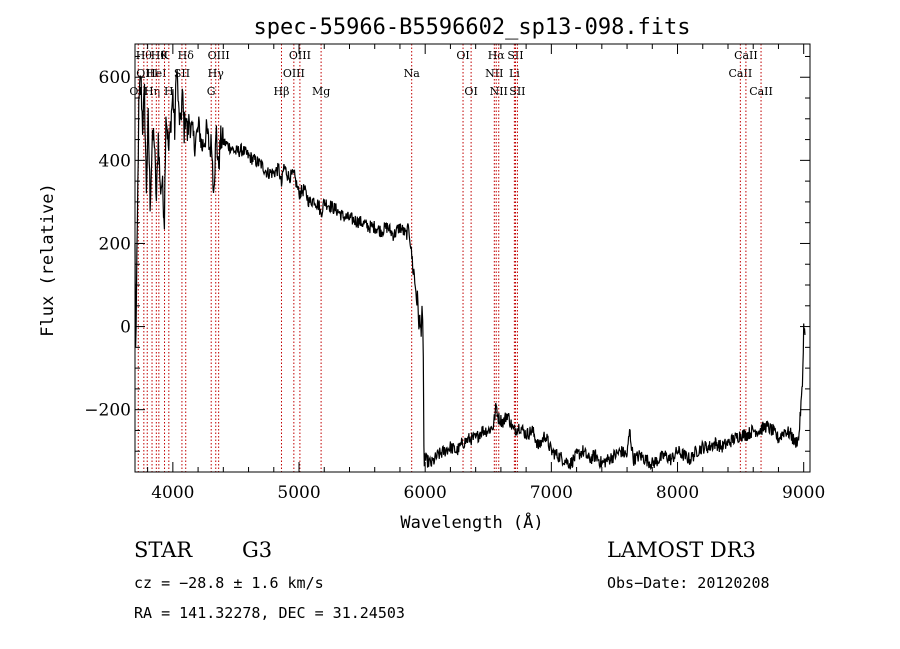 Image resolution: width=900 pixels, height=649 pixels. Describe the element at coordinates (282, 91) in the screenshot. I see `line-marker-label: Hβ` at that location.